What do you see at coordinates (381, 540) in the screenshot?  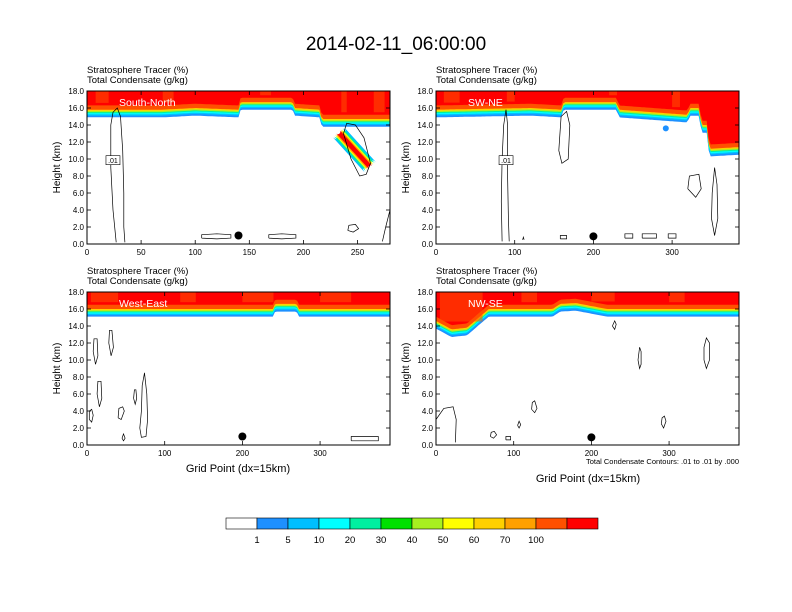 I see `colorbar-label: 30` at bounding box center [381, 540].